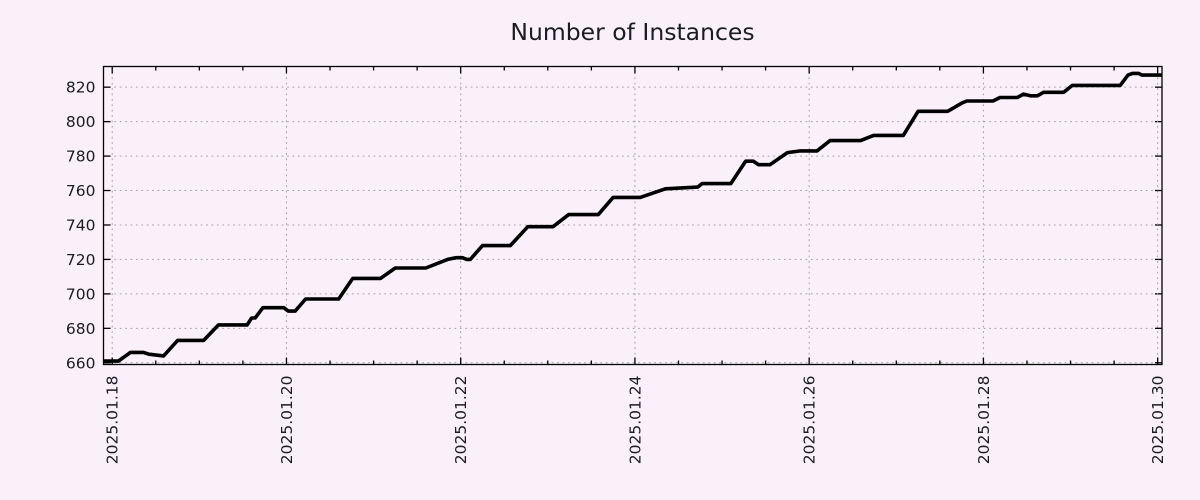 This screenshot has width=1200, height=500. I want to click on y-tick-label: 780, so click(81, 157).